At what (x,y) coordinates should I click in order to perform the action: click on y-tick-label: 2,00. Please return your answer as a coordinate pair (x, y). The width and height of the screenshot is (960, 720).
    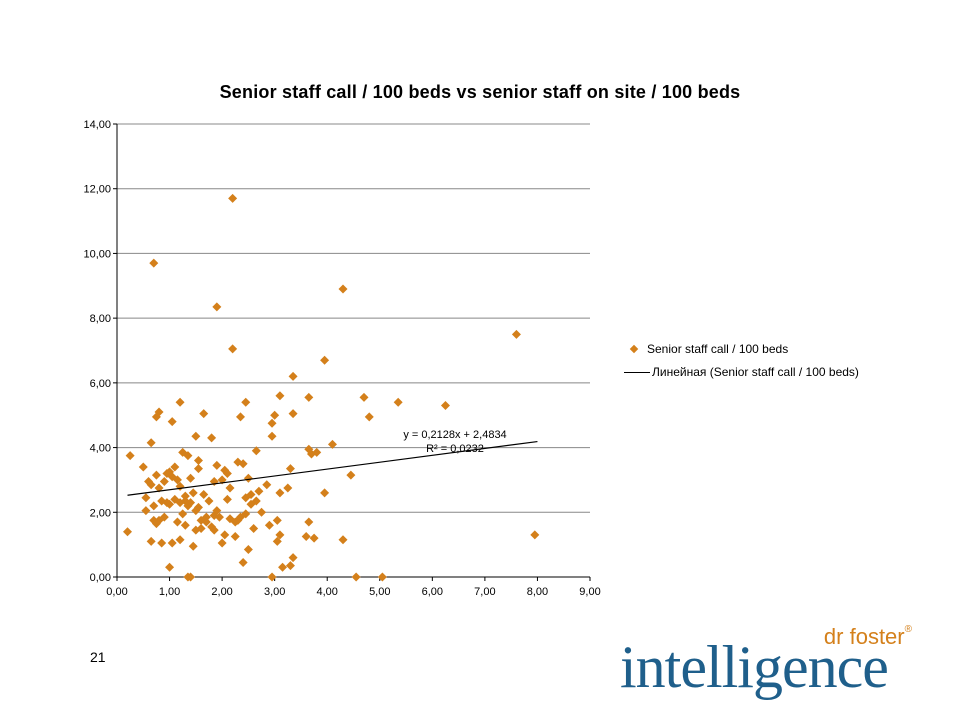
    Looking at the image, I should click on (100, 513).